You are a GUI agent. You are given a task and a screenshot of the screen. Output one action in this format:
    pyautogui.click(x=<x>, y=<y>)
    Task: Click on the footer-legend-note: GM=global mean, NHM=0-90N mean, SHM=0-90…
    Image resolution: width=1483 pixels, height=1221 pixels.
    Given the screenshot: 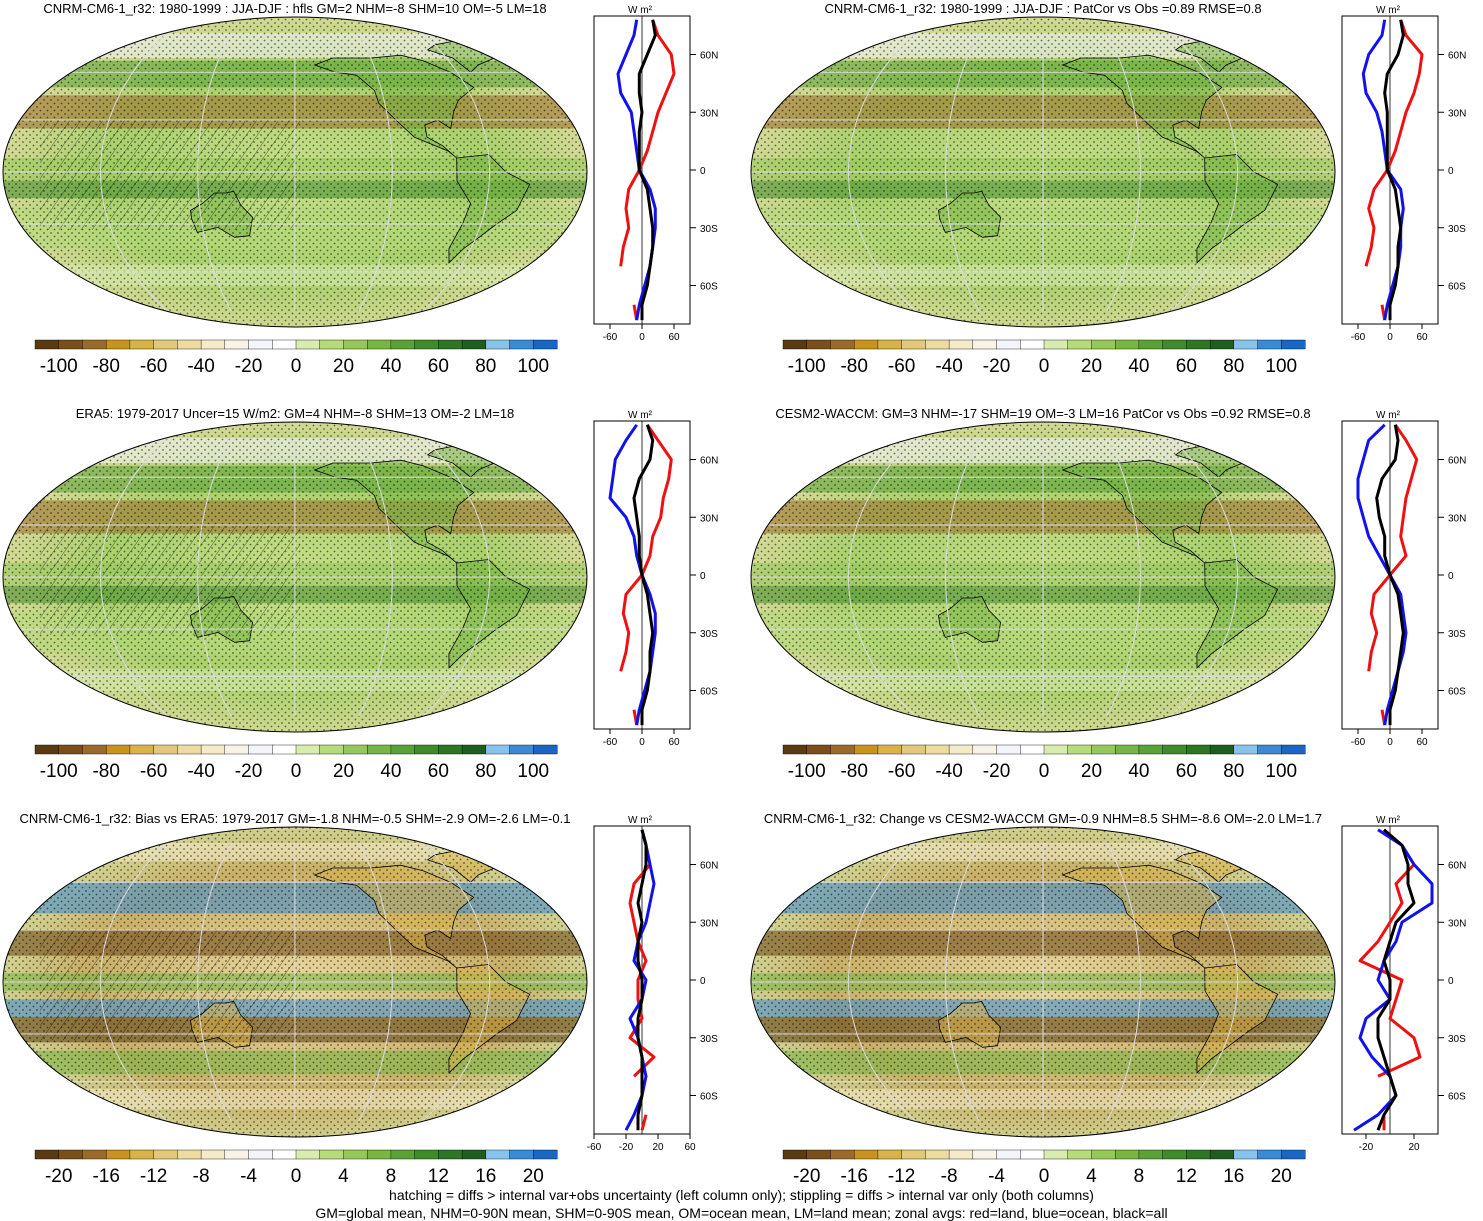 What is the action you would take?
    pyautogui.click(x=741, y=1213)
    